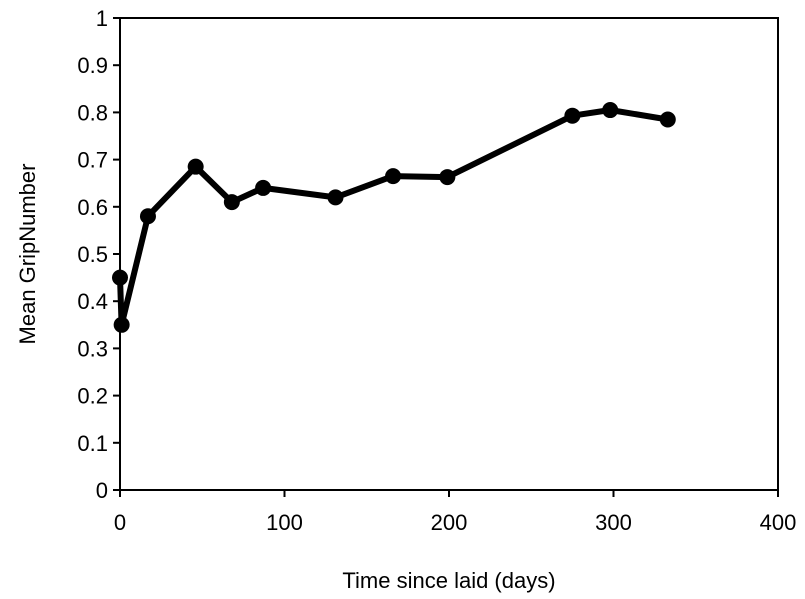 The height and width of the screenshot is (599, 805). Describe the element at coordinates (92, 348) in the screenshot. I see `y-tick-label: 0.3` at that location.